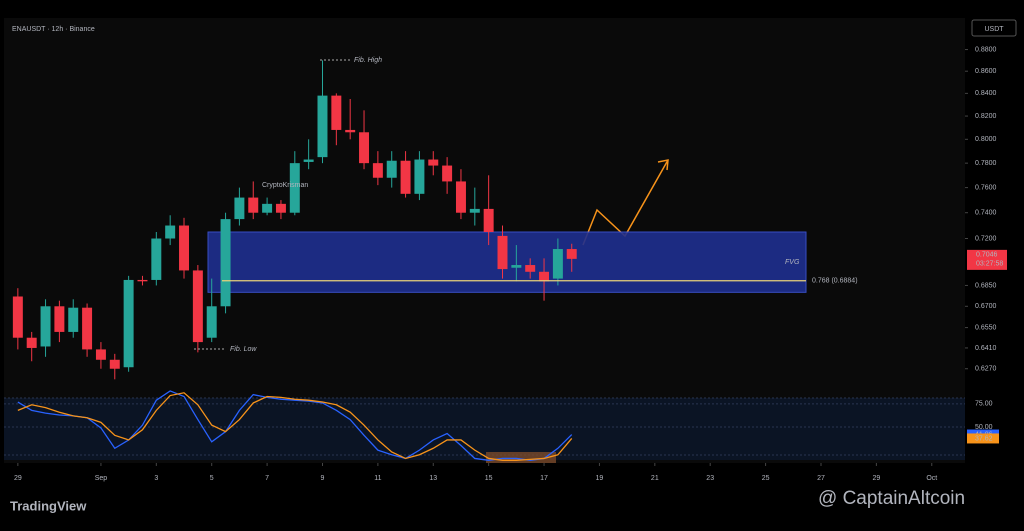 This screenshot has width=1024, height=531. I want to click on fib-high: Fib. High, so click(368, 60).